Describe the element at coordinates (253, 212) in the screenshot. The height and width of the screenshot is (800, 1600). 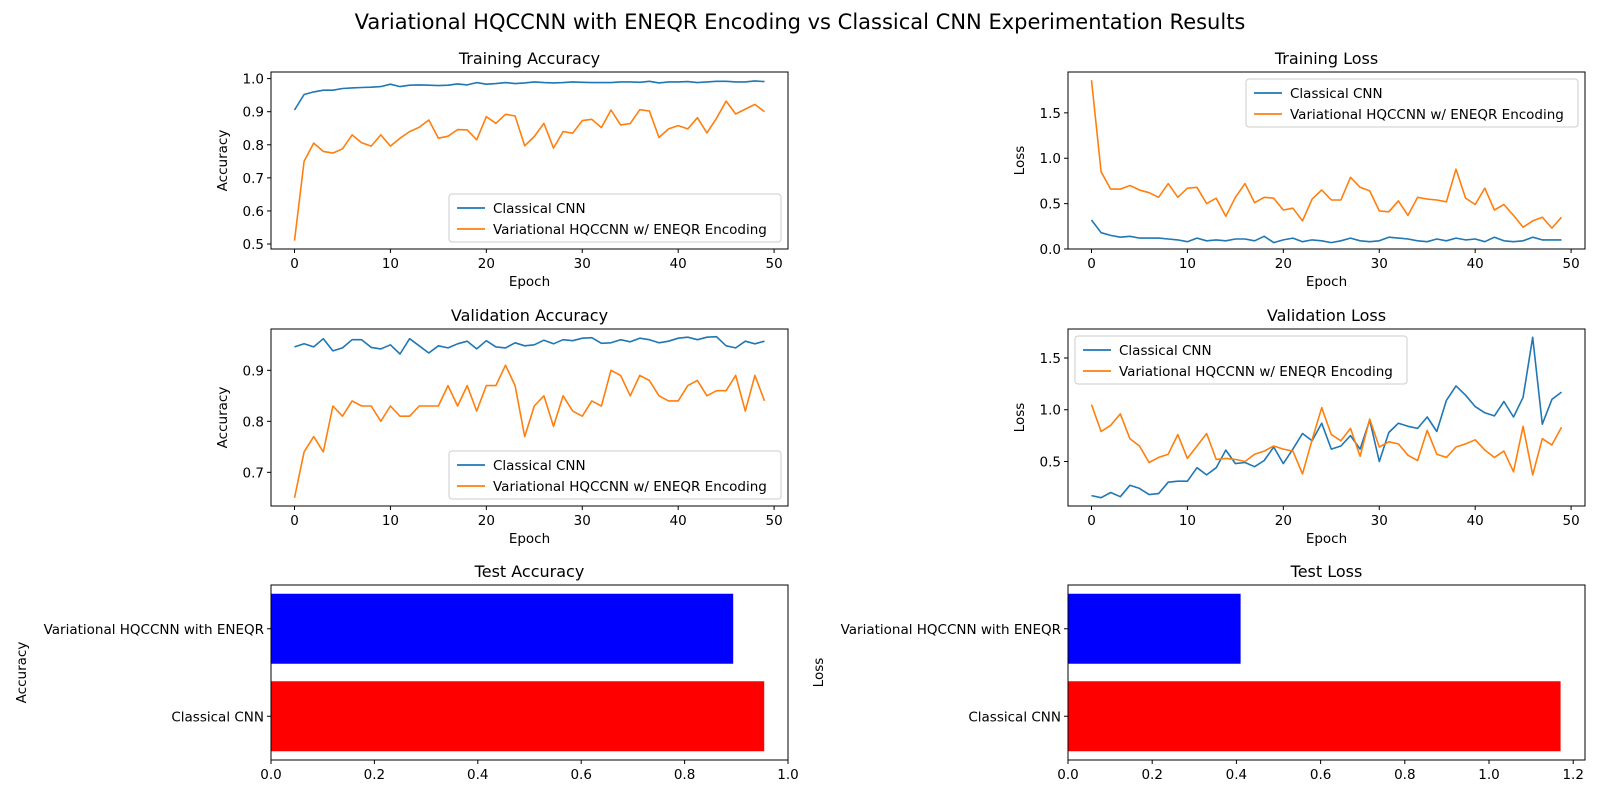
I see `y-tick-label: 0.6` at that location.